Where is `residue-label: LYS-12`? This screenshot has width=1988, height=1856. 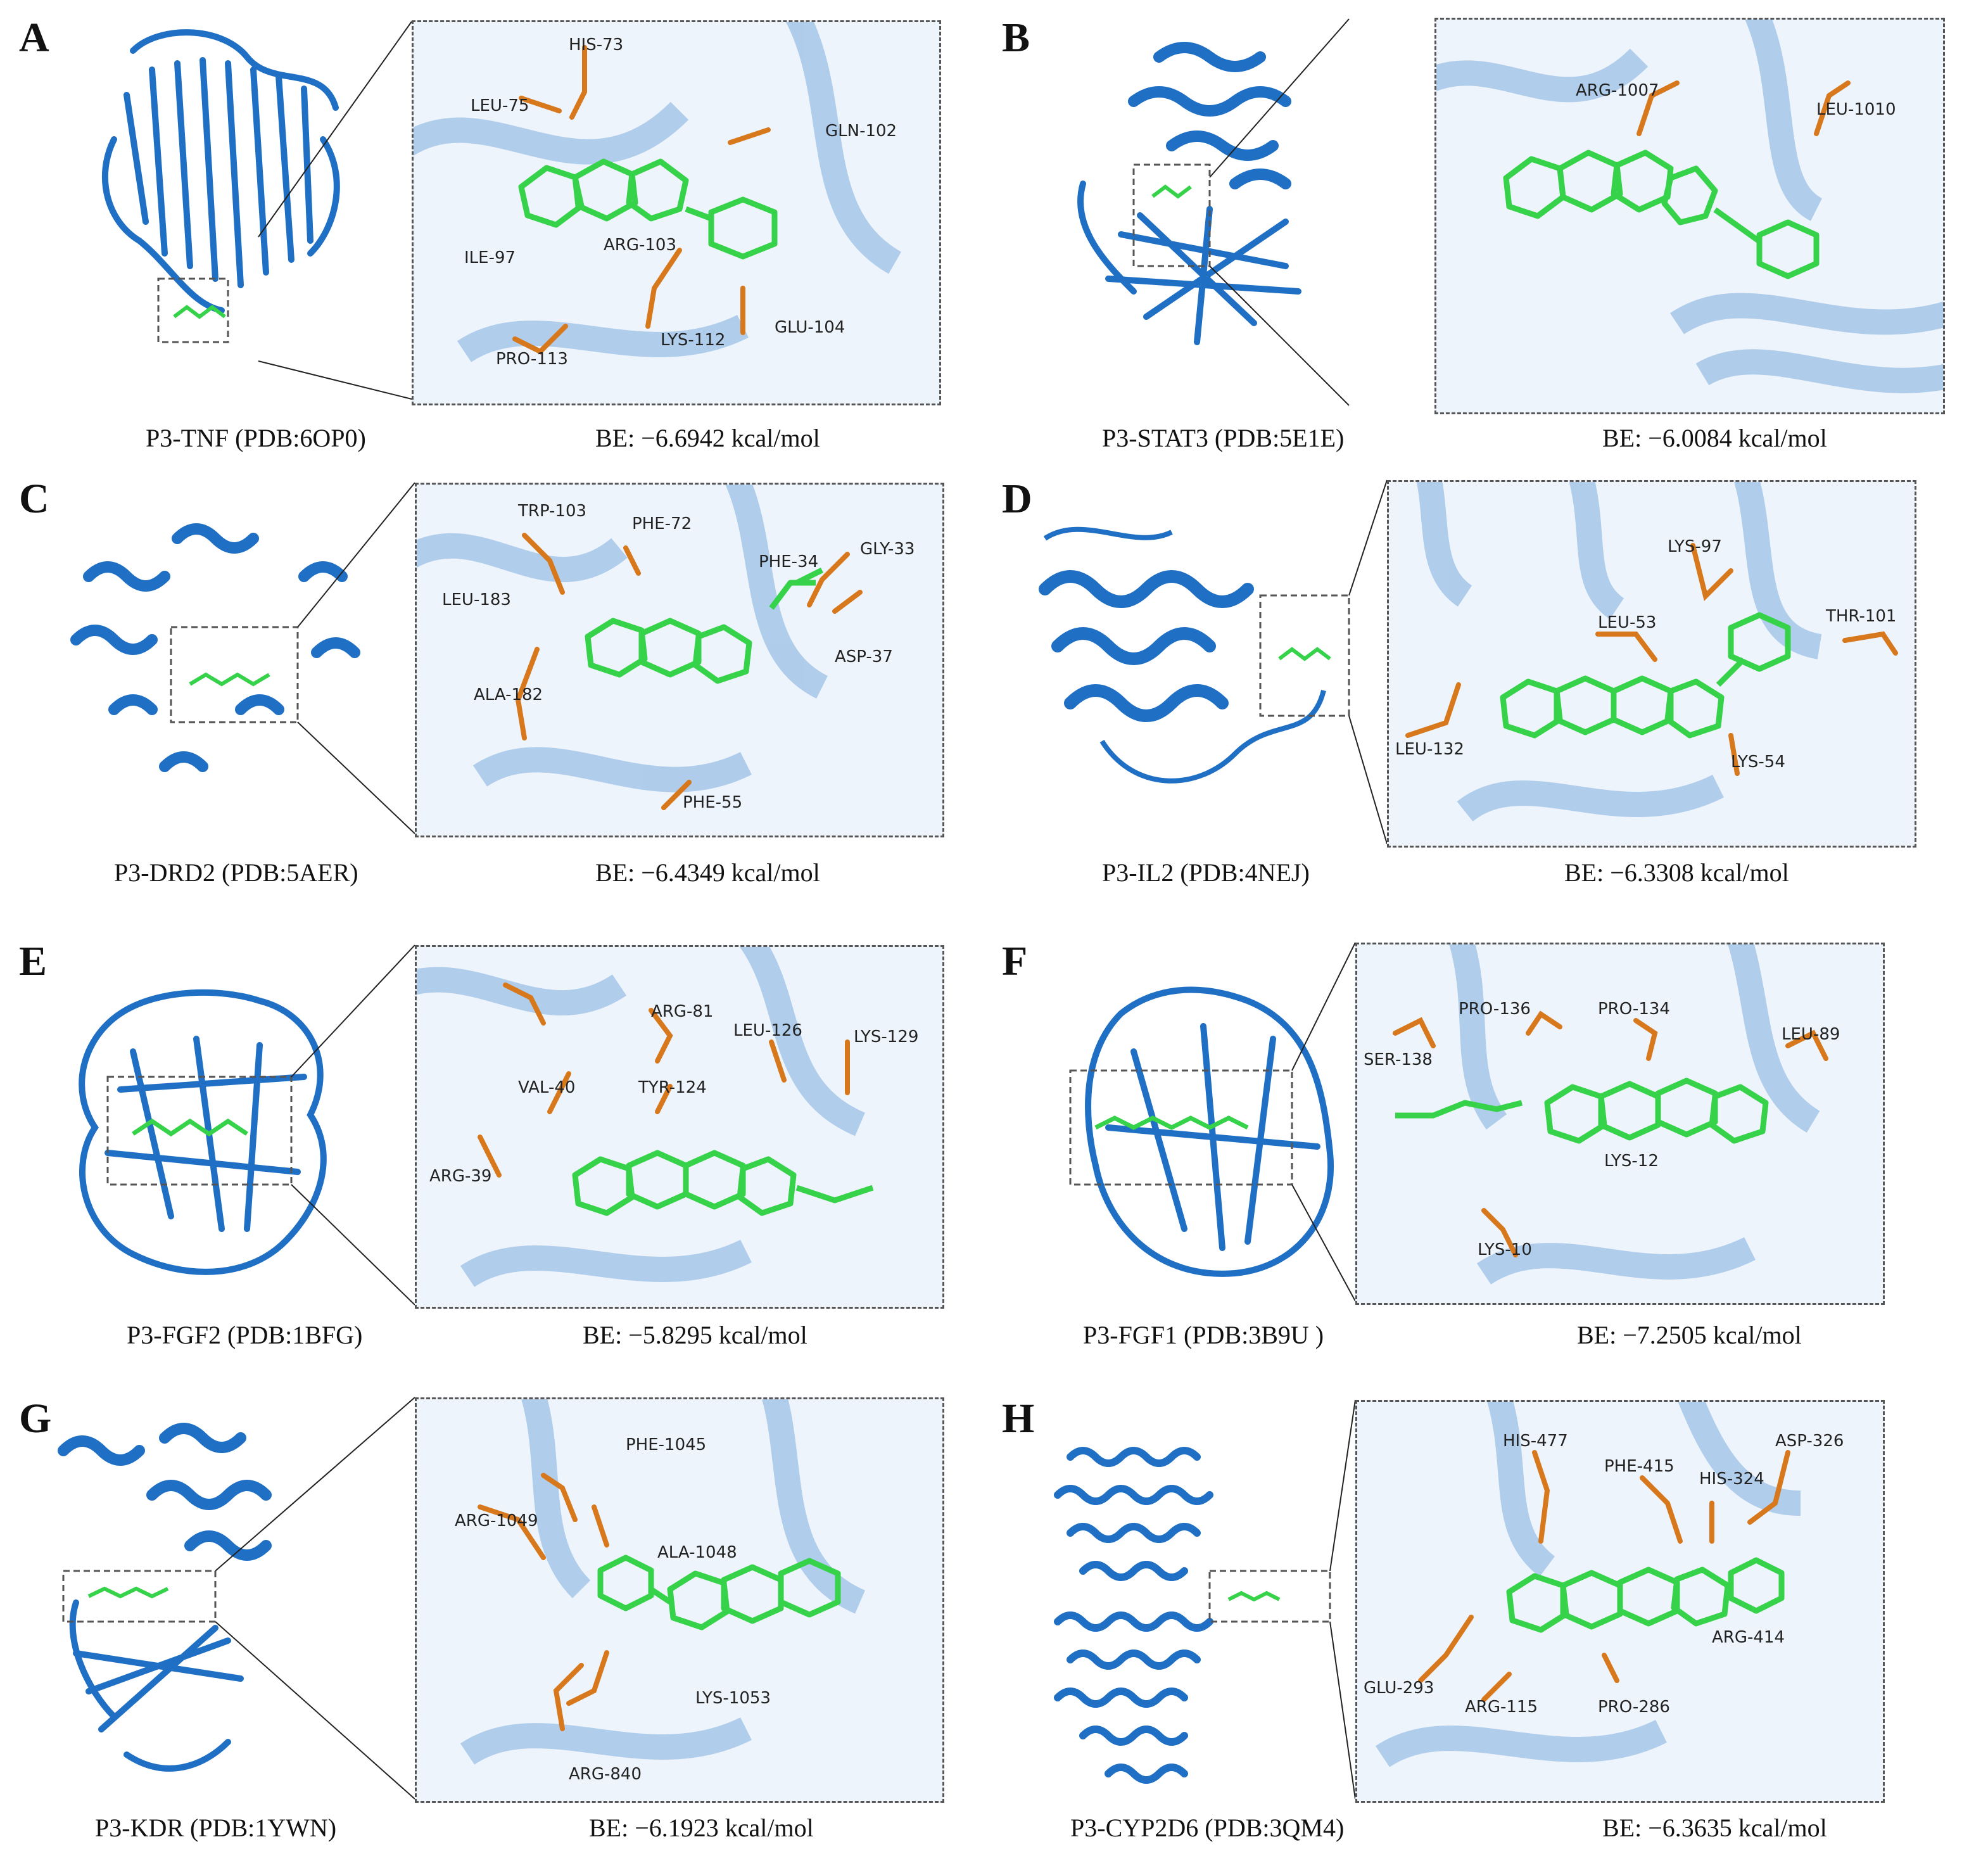 residue-label: LYS-12 is located at coordinates (1632, 1161).